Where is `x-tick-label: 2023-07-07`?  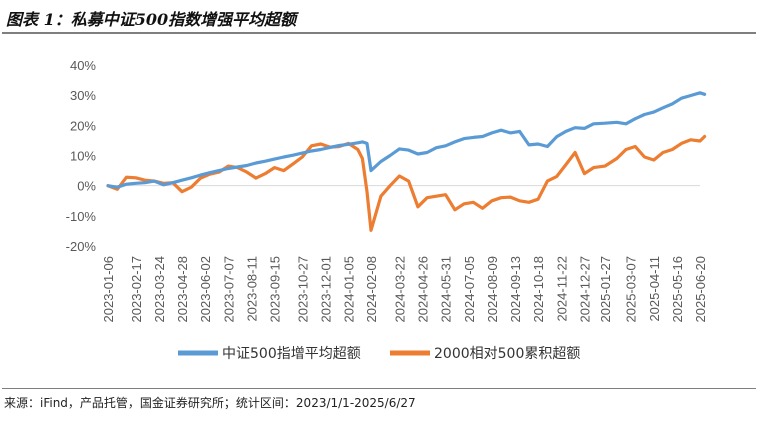
x-tick-label: 2023-07-07 is located at coordinates (228, 289).